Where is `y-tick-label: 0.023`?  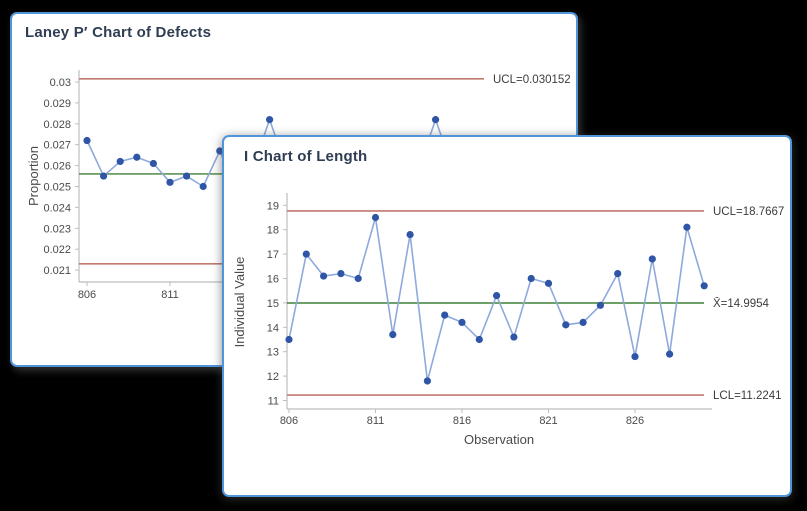 y-tick-label: 0.023 is located at coordinates (57, 229).